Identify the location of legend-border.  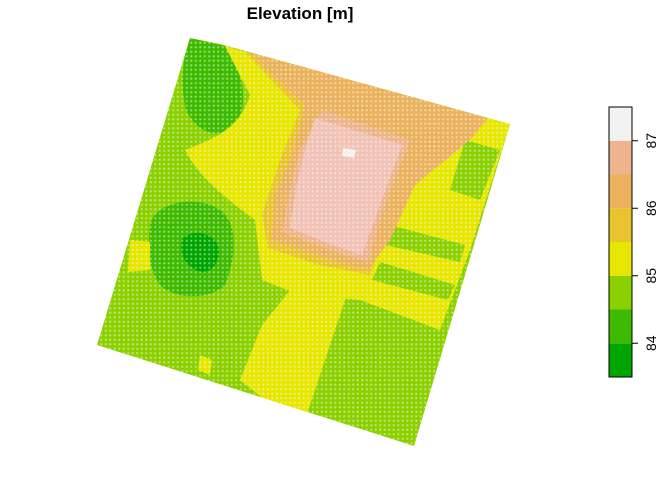
(620, 242).